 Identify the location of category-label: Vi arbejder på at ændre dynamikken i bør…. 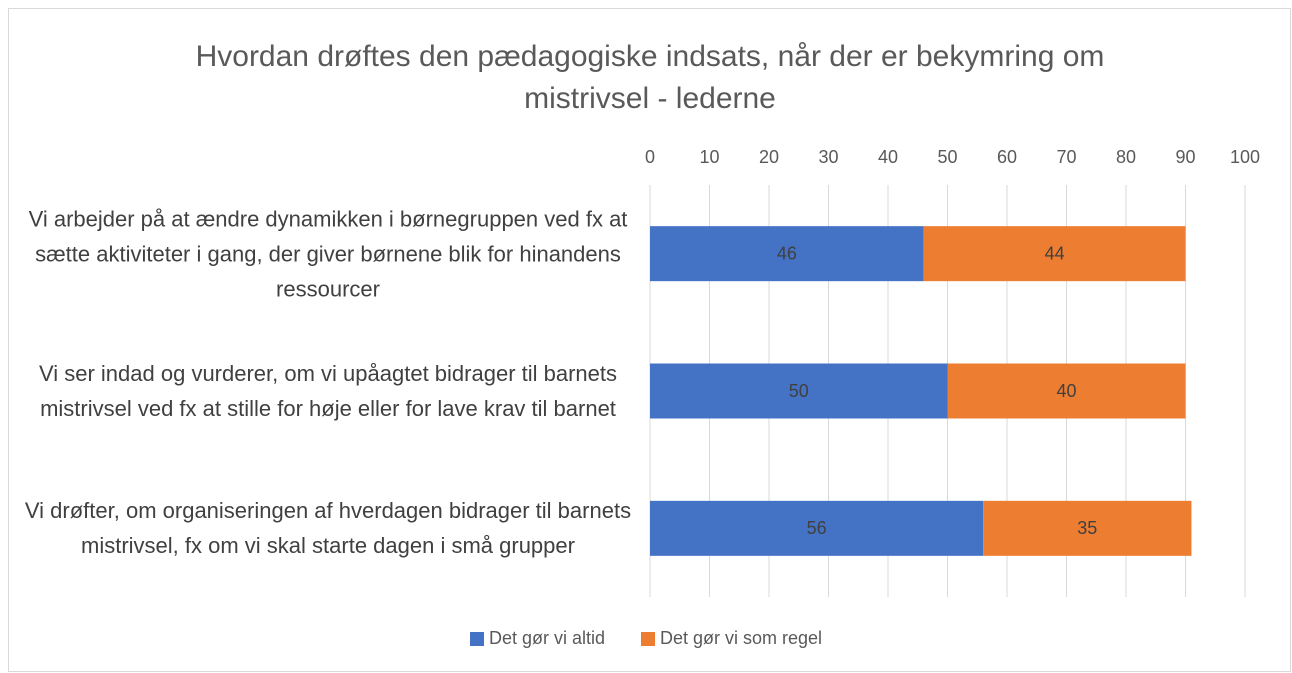
(328, 254).